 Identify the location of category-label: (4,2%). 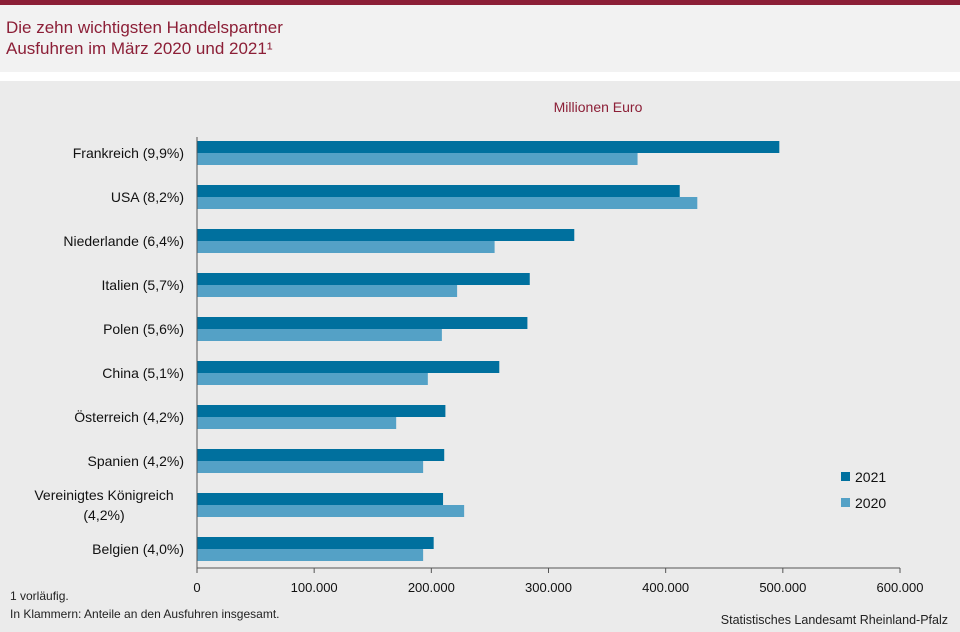
(103, 515).